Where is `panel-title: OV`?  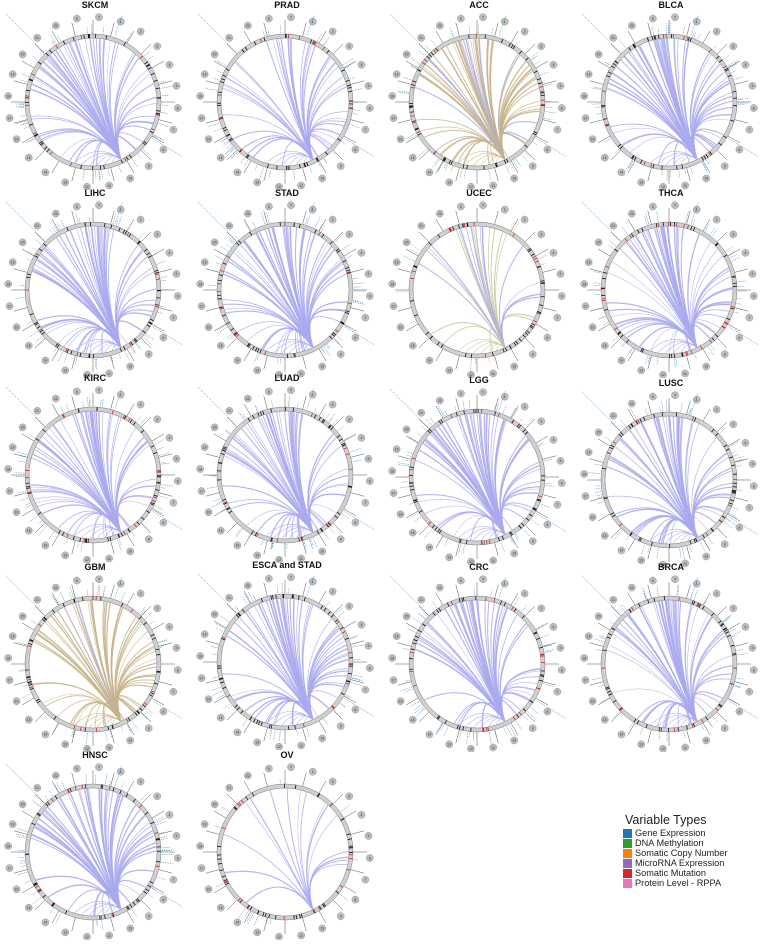 panel-title: OV is located at coordinates (287, 755).